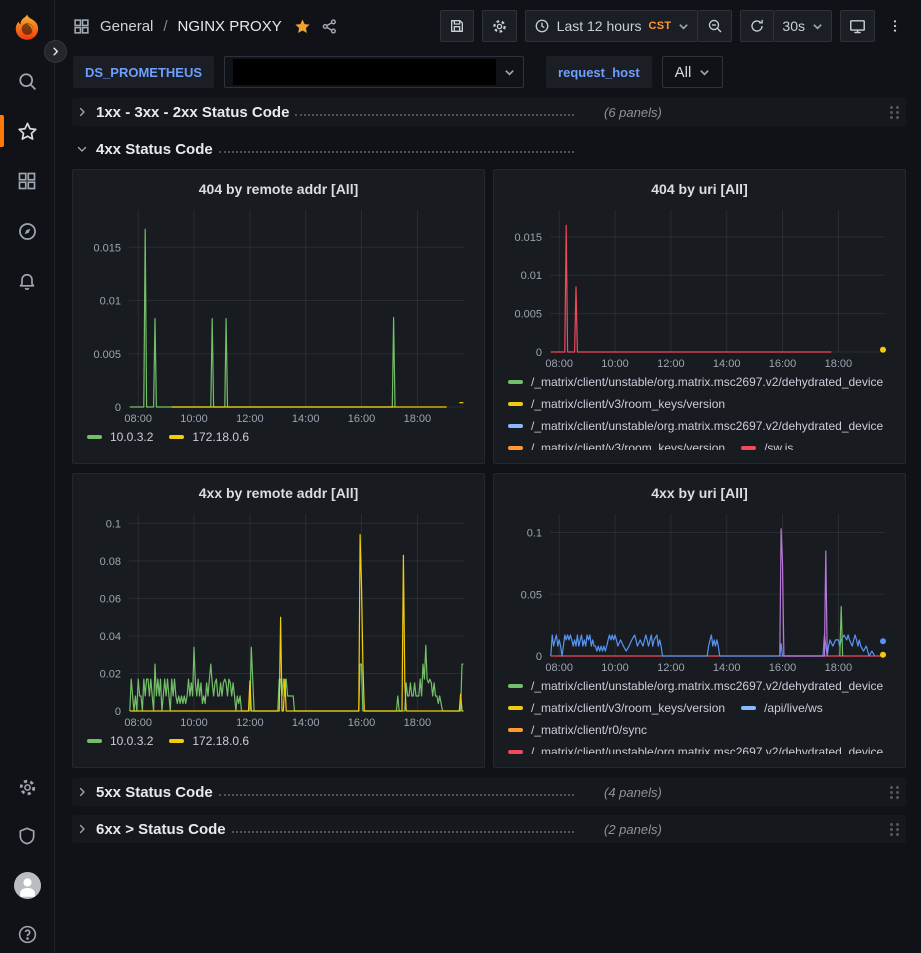 This screenshot has height=953, width=921. I want to click on refresh-button, so click(757, 26).